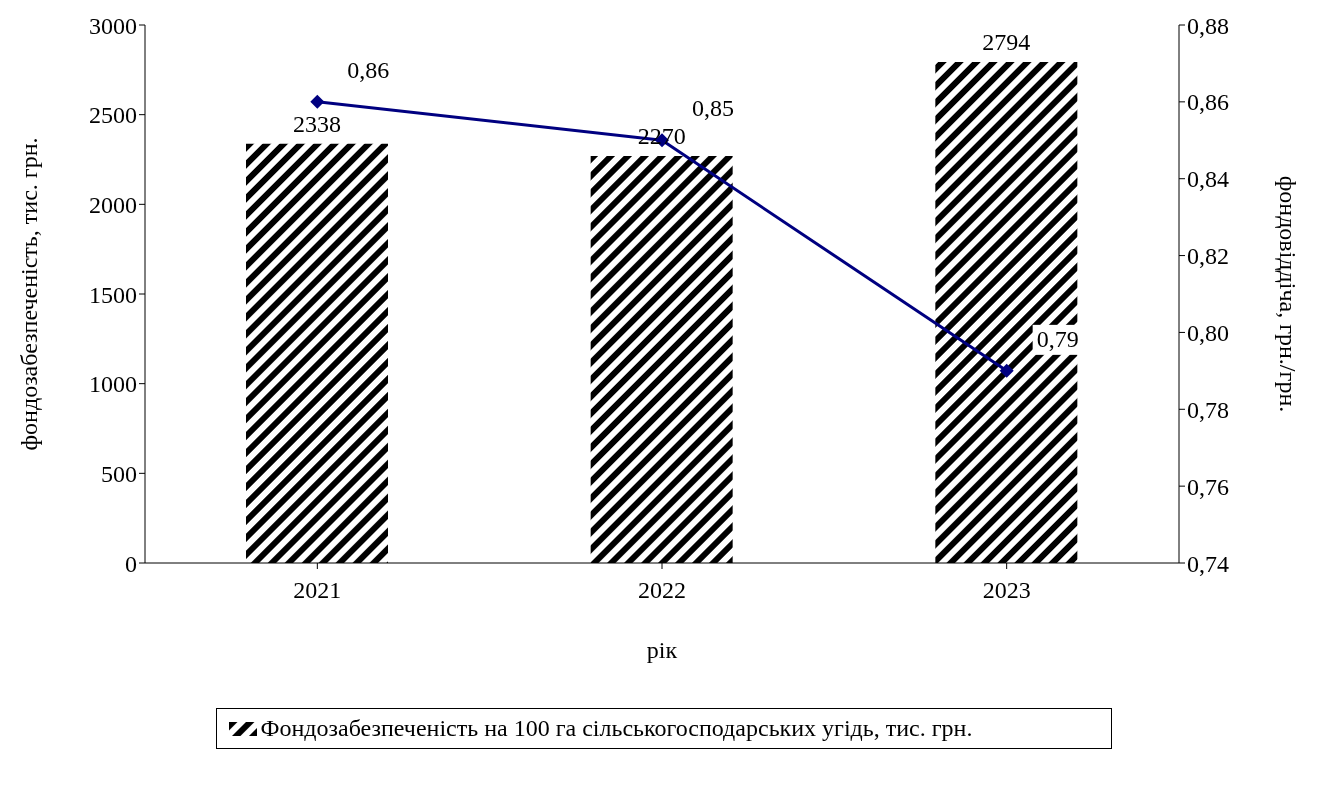 This screenshot has width=1327, height=810. Describe the element at coordinates (28, 294) in the screenshot. I see `y-axis-title: фондозабезпеченість, тис. грн.` at that location.